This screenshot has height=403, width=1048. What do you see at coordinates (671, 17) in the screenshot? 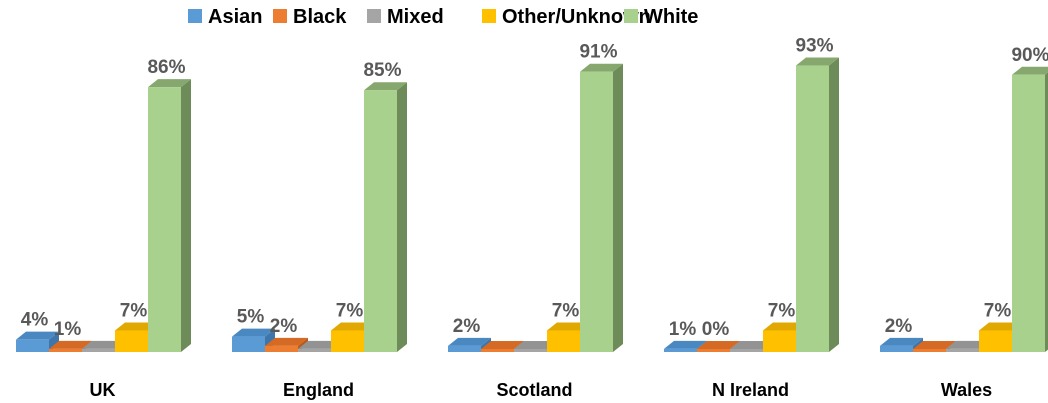
I see `legend-label-white: White` at bounding box center [671, 17].